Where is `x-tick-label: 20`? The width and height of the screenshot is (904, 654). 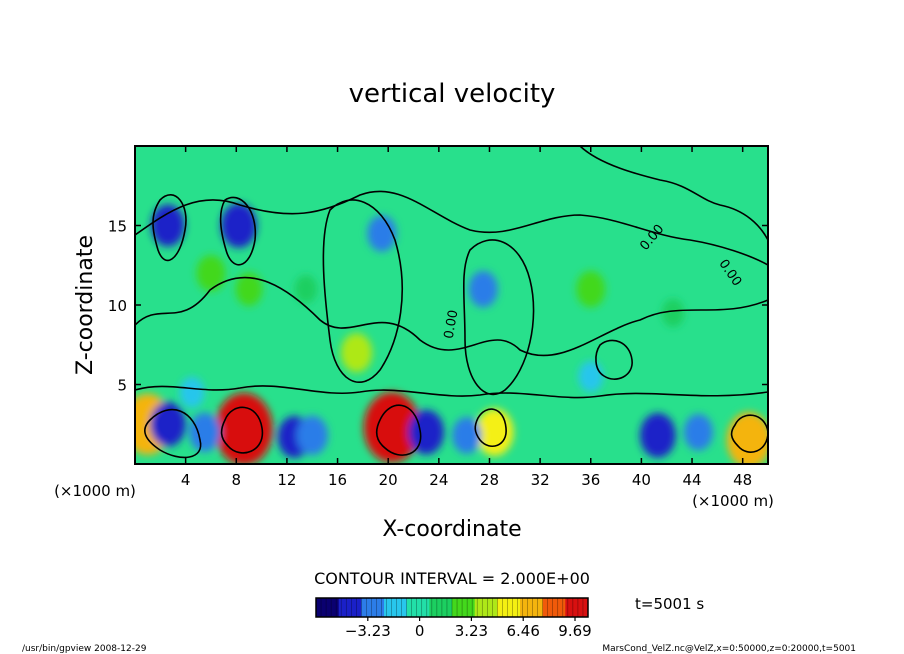
x-tick-label: 20 is located at coordinates (388, 480).